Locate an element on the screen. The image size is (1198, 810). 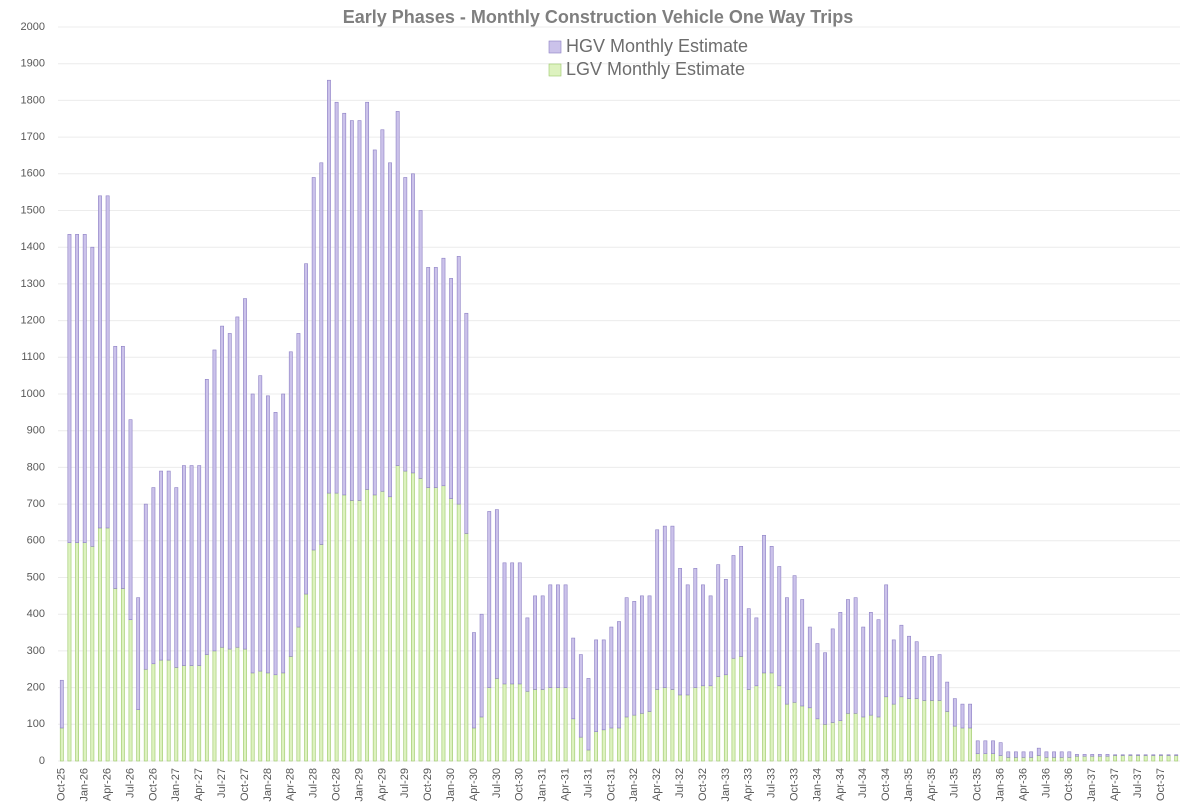
y-tick-label: 1000 is located at coordinates (33, 394).